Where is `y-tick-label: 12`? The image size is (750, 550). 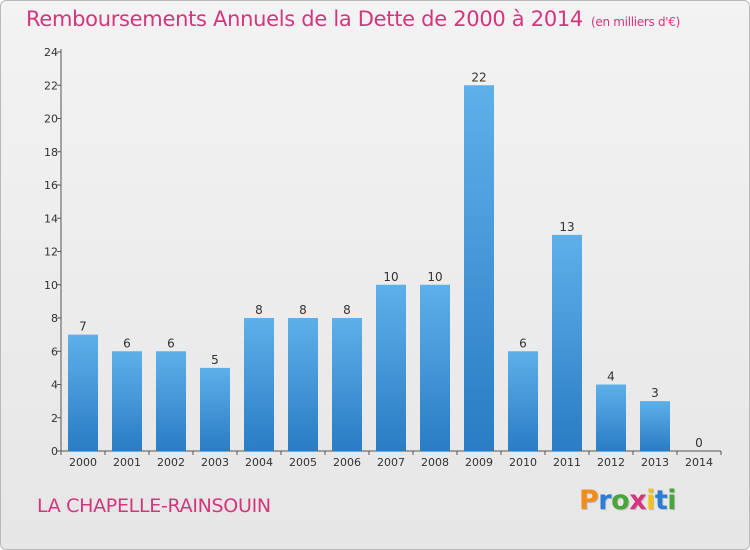
y-tick-label: 12 is located at coordinates (51, 252).